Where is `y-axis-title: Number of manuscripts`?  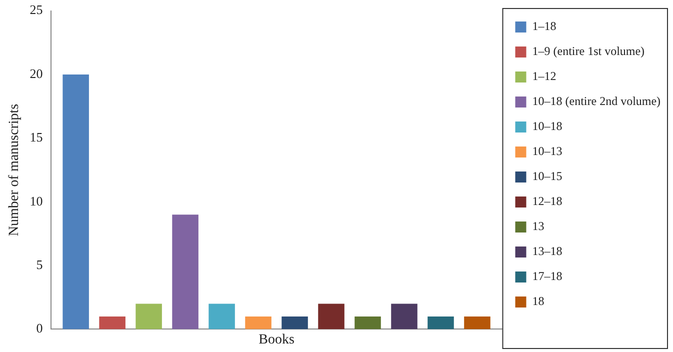 y-axis-title: Number of manuscripts is located at coordinates (14, 170).